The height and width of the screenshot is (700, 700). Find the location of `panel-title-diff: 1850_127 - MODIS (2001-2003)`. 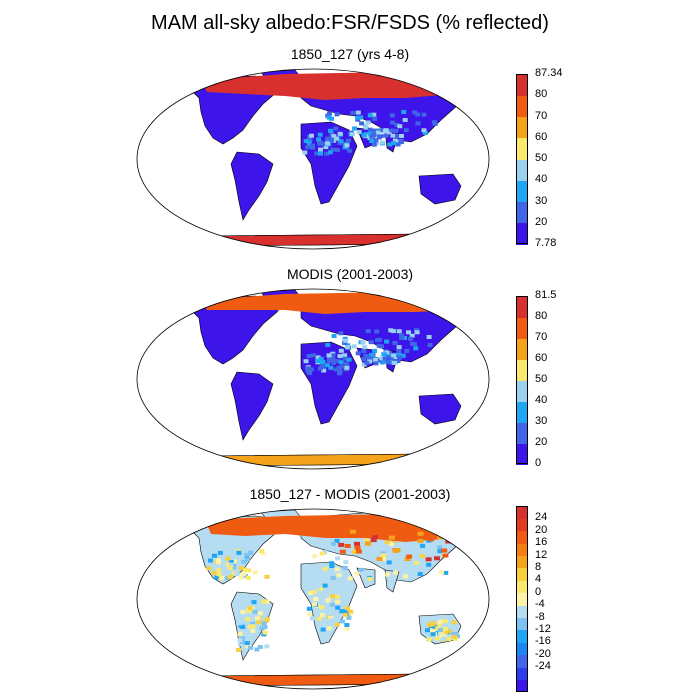

panel-title-diff: 1850_127 - MODIS (2001-2003) is located at coordinates (350, 494).